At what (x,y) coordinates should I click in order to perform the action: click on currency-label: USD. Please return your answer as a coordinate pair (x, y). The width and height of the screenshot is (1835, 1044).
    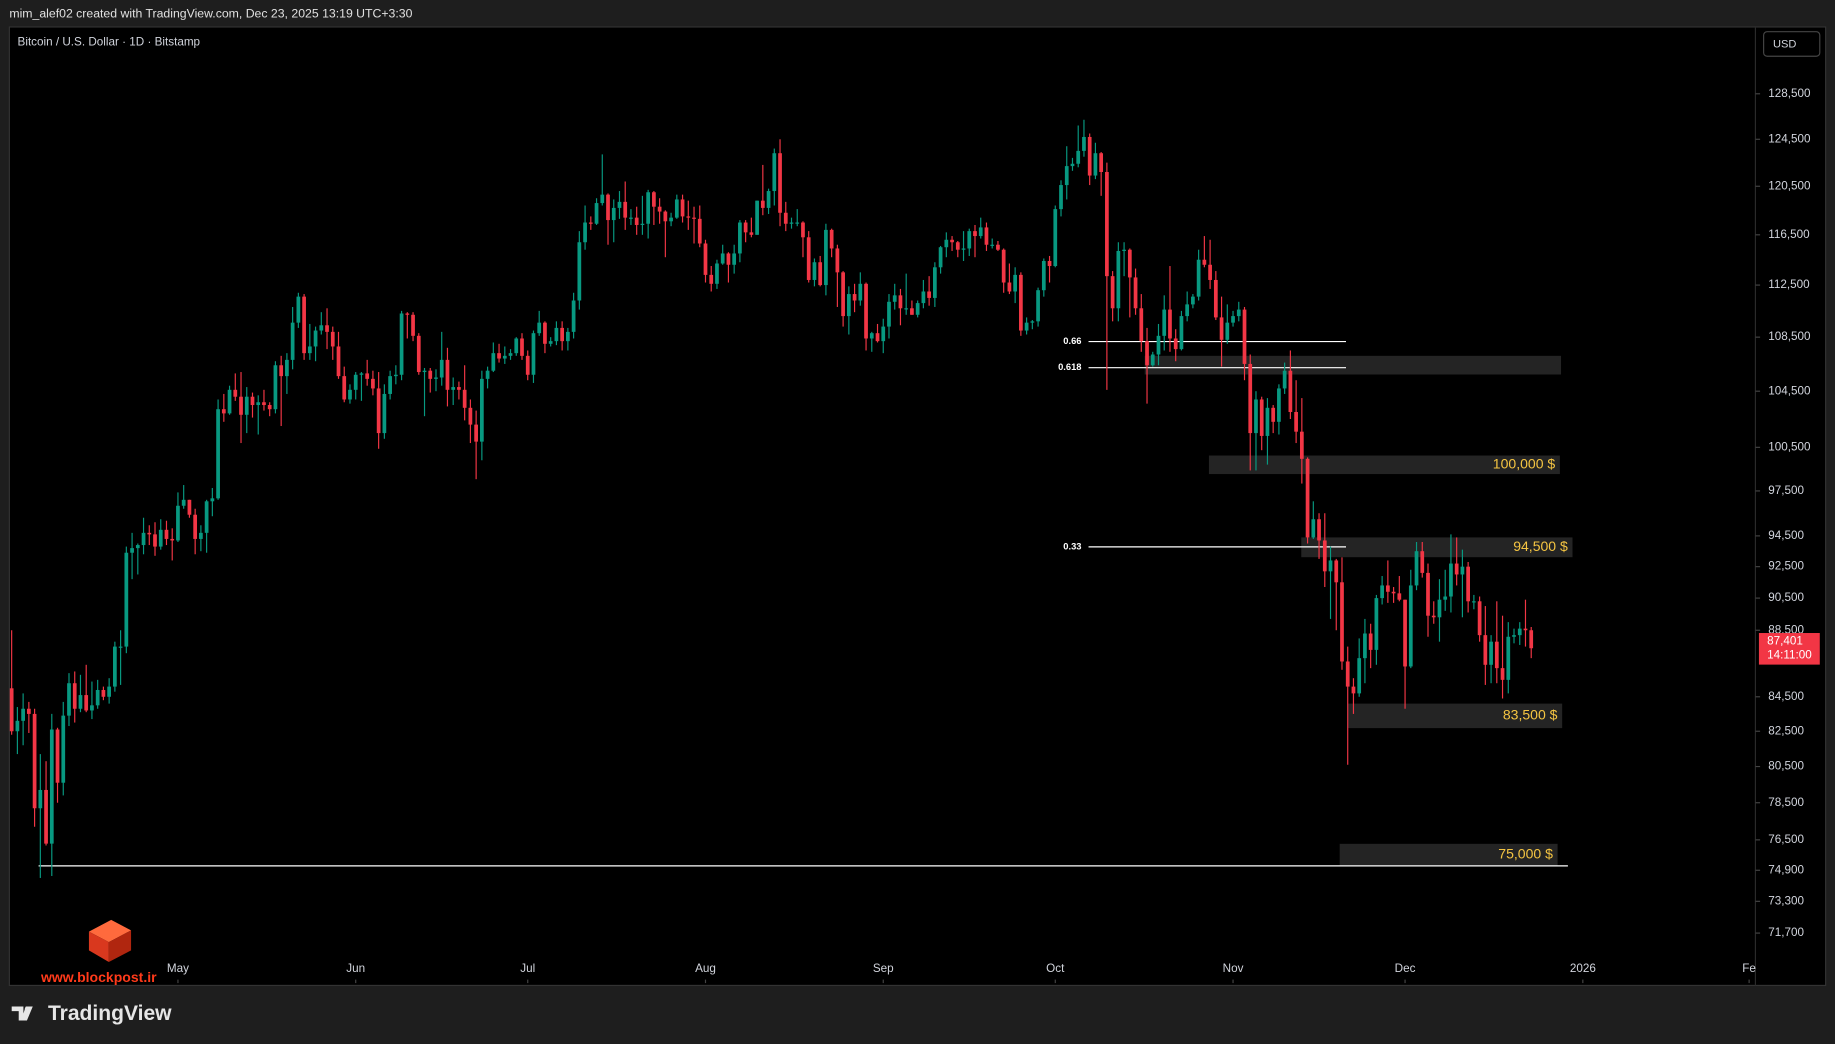
    Looking at the image, I should click on (1784, 44).